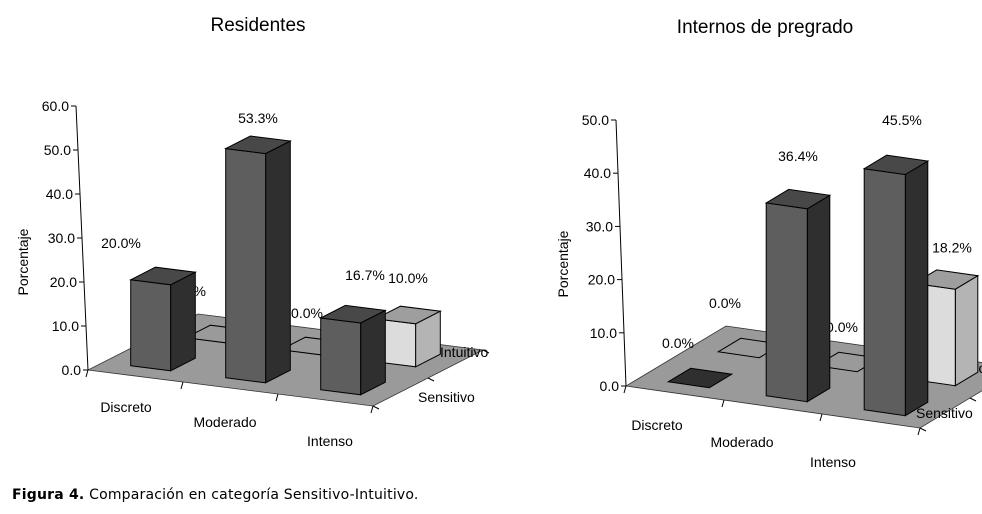 The image size is (982, 514). What do you see at coordinates (48, 495) in the screenshot?
I see `caption-label: Figura 4.` at bounding box center [48, 495].